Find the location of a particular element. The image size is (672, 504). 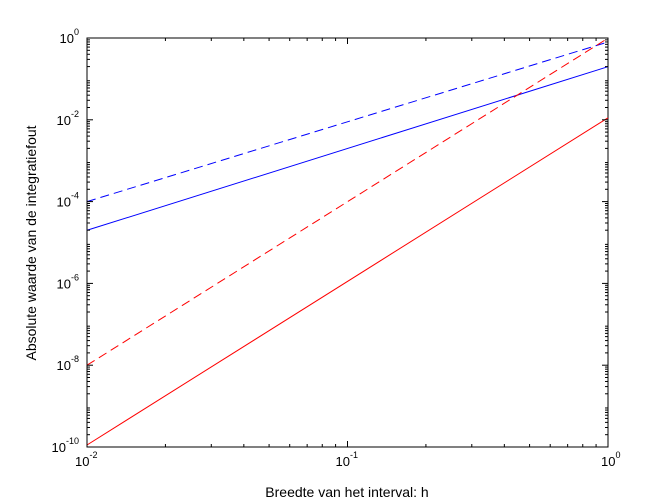

x-tick-label: 10⁰ is located at coordinates (610, 459).